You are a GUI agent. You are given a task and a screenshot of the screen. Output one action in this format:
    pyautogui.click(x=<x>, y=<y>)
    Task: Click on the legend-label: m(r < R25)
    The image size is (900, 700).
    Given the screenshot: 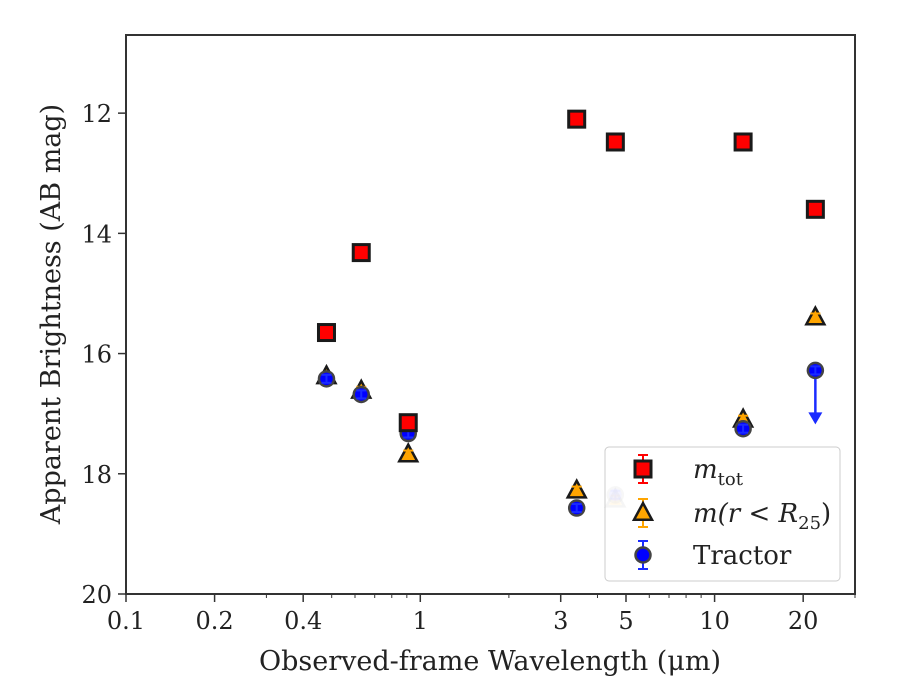 What is the action you would take?
    pyautogui.click(x=762, y=516)
    